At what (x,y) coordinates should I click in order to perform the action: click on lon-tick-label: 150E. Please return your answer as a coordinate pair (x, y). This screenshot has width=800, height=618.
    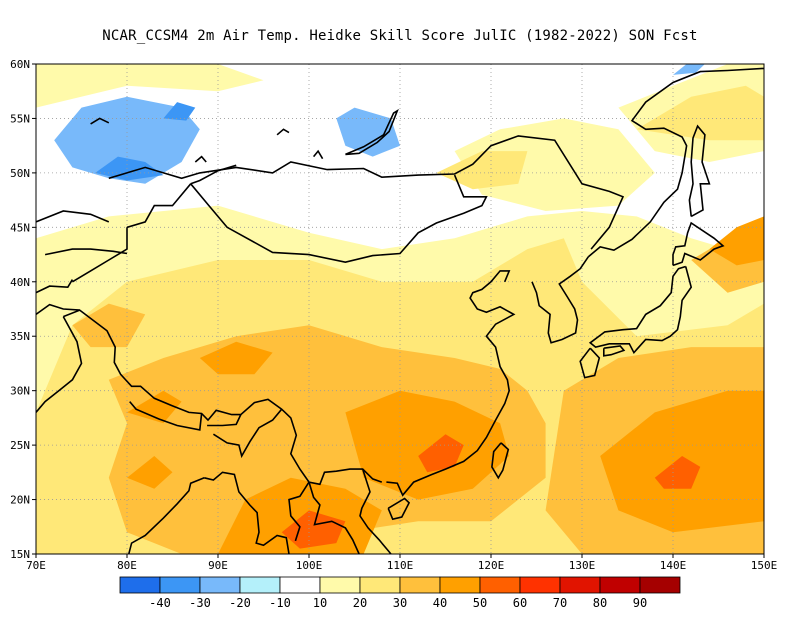
    Looking at the image, I should click on (764, 565).